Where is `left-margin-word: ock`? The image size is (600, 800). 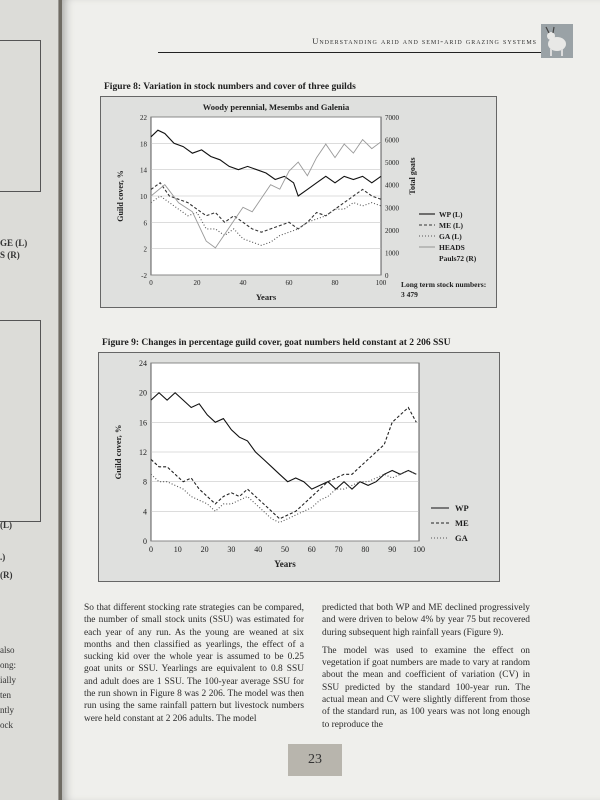
left-margin-word: ock is located at coordinates (6, 725).